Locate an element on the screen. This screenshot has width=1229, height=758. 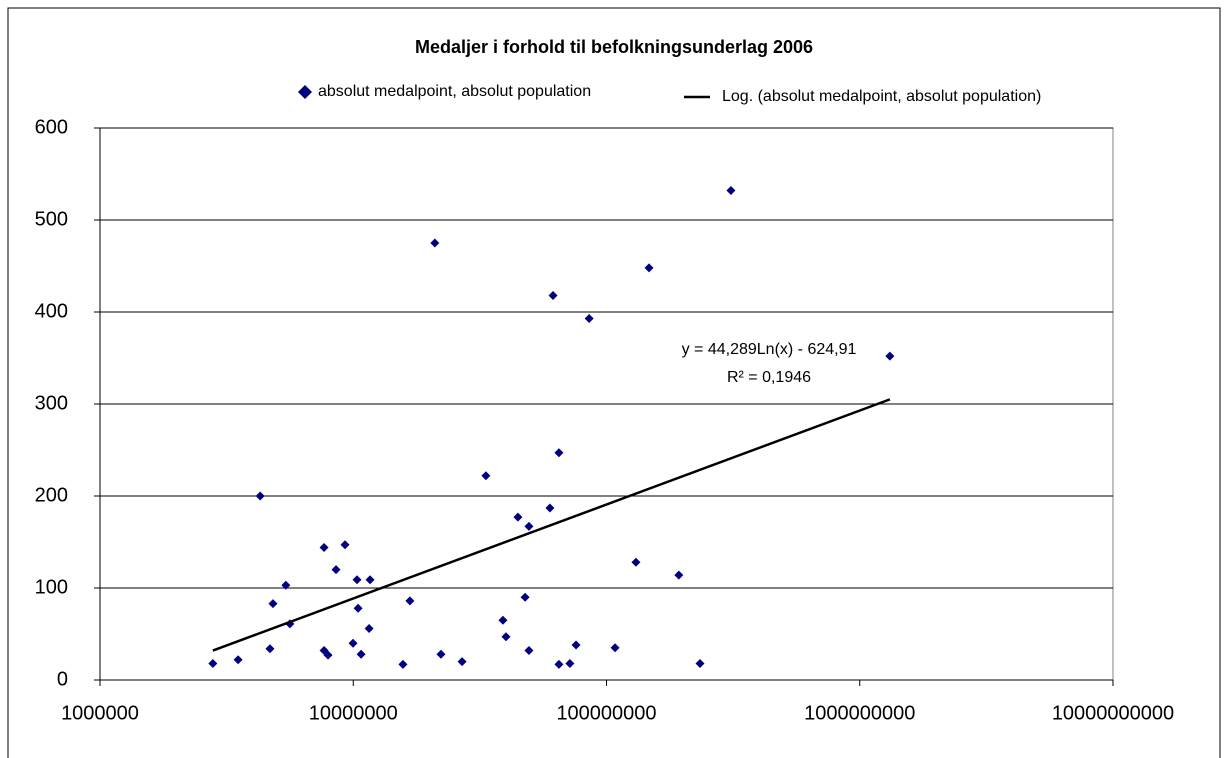
x-tick-label: 1000000000 is located at coordinates (859, 713).